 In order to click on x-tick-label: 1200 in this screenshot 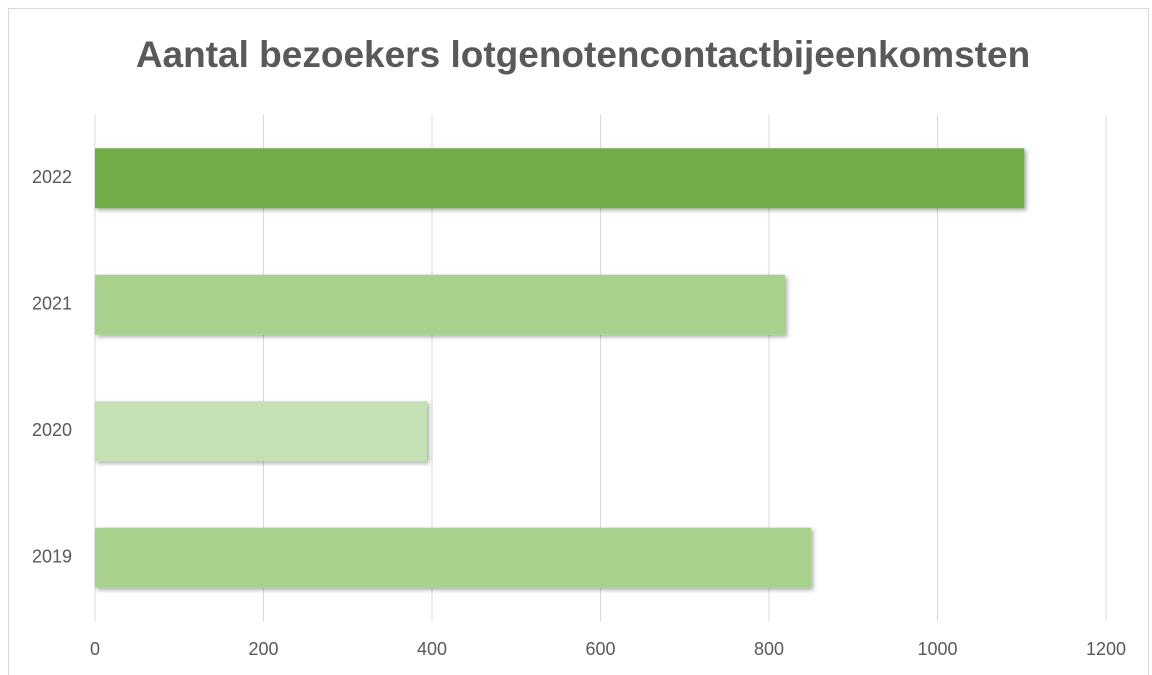, I will do `click(1106, 649)`.